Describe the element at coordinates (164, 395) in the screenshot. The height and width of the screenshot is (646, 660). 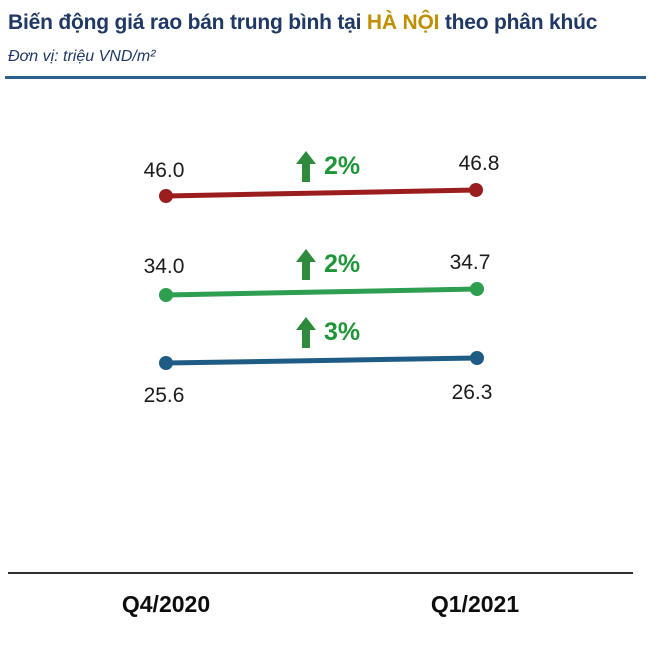
I see `value-label-blue-left: 25.6` at that location.